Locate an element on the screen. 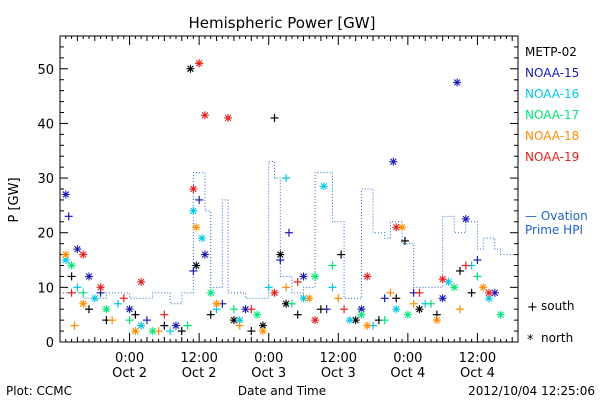 The image size is (600, 400). ovation-label-line2: Prime HPI is located at coordinates (554, 230).